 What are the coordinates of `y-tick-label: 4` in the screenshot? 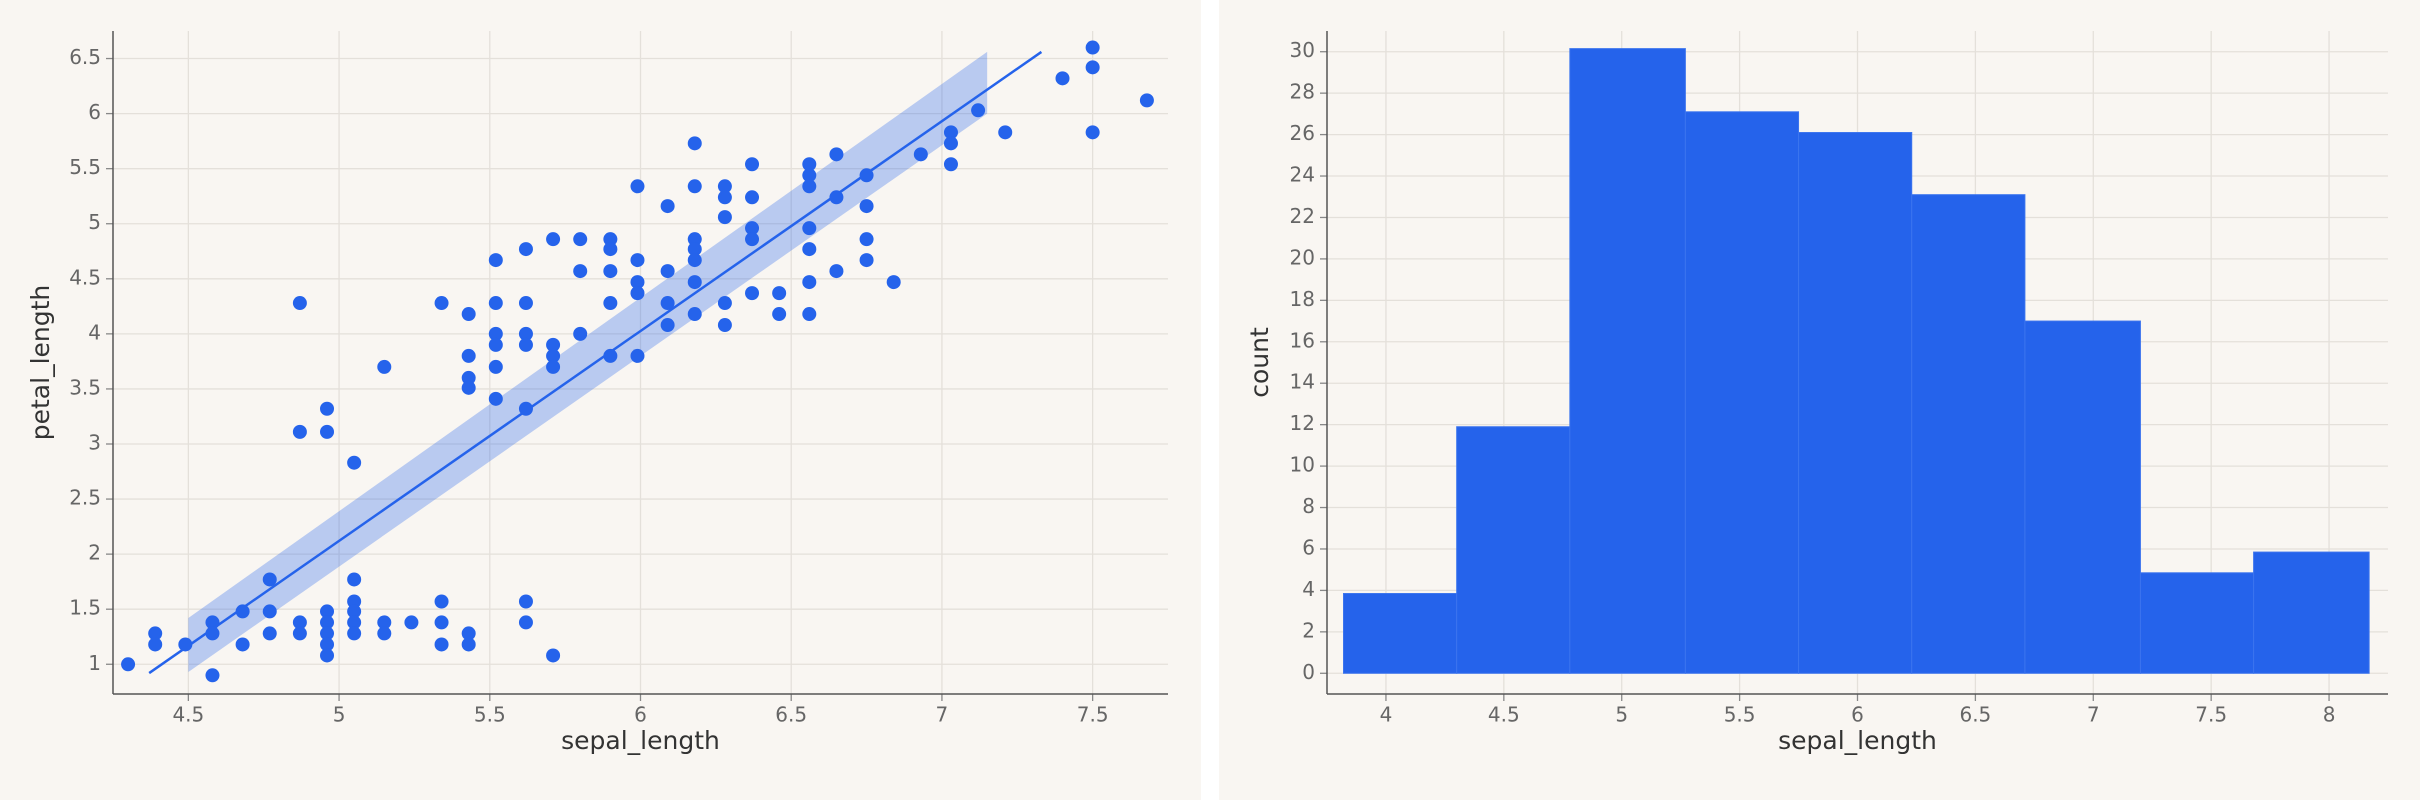 It's located at (94, 332).